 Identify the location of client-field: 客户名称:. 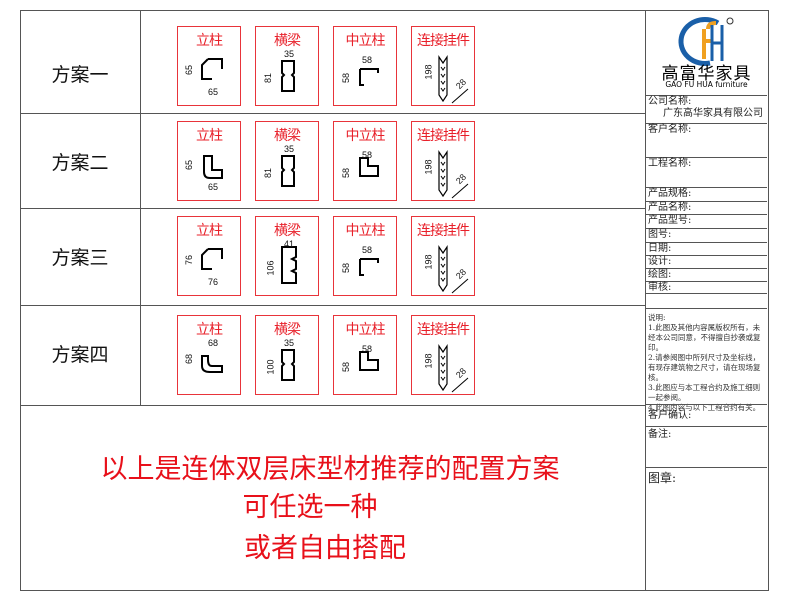
(706, 140).